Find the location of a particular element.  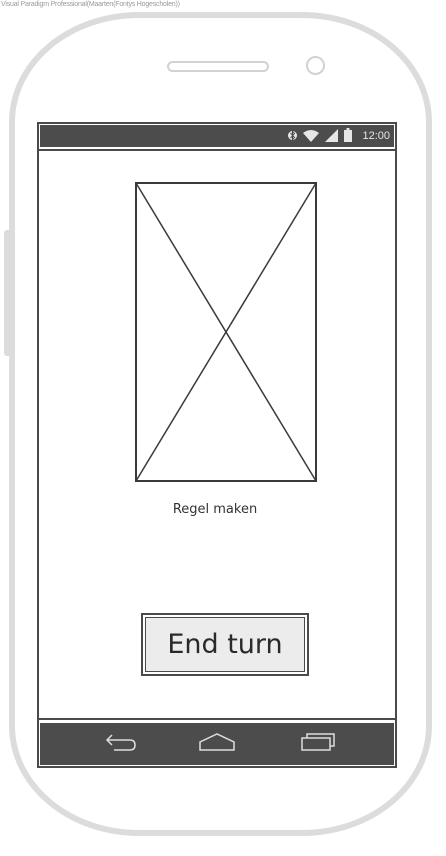

bluetooth-icon is located at coordinates (293, 136).